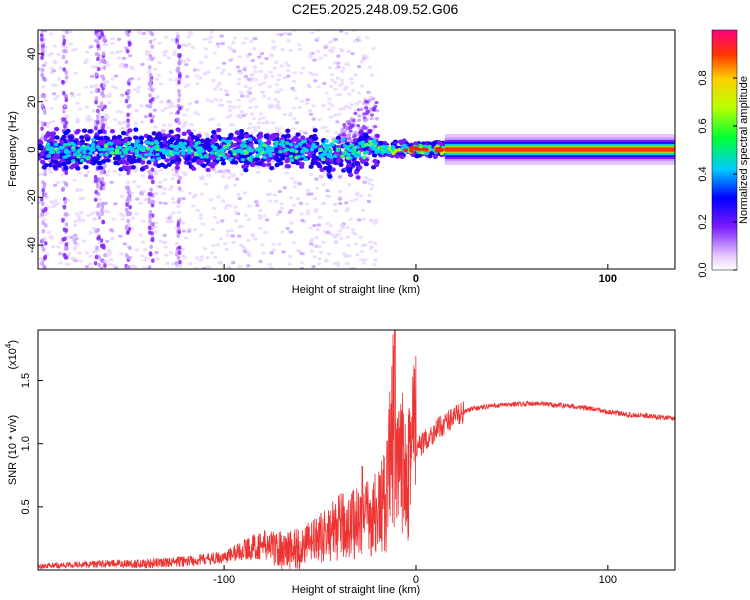 The image size is (750, 600). Describe the element at coordinates (411, 148) in the screenshot. I see `spectrogram-hot-point` at that location.